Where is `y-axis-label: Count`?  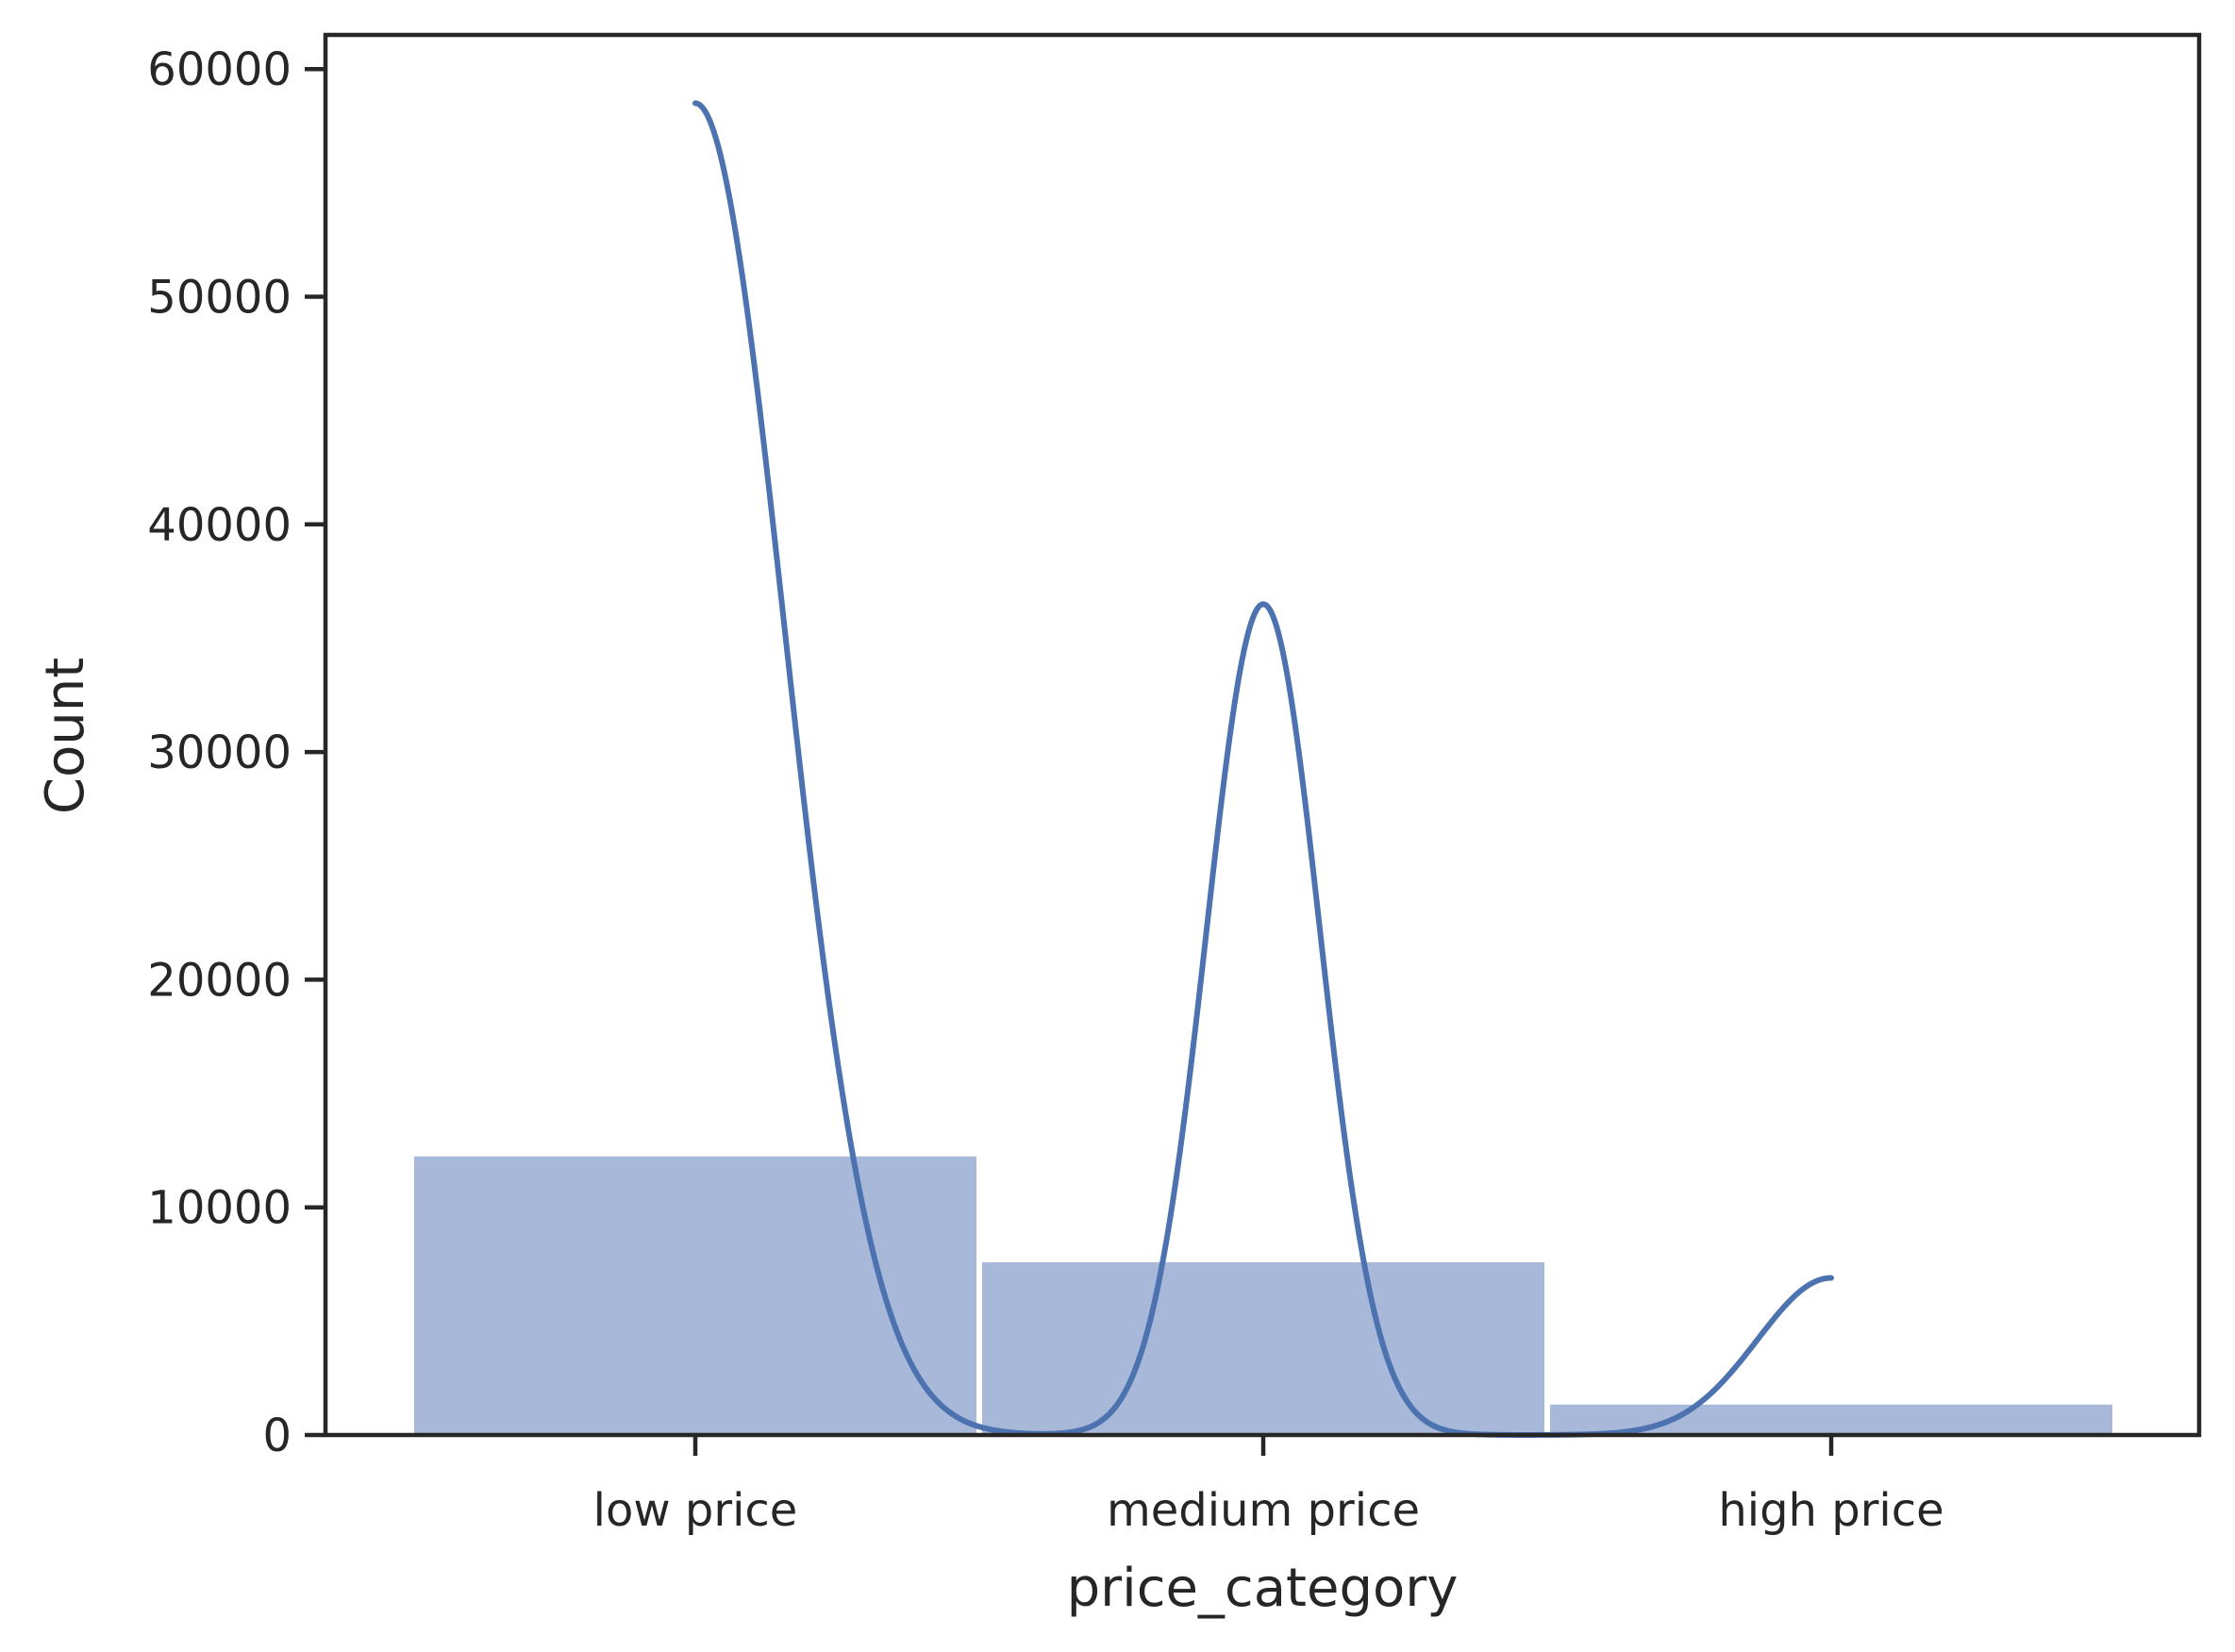 y-axis-label: Count is located at coordinates (65, 736).